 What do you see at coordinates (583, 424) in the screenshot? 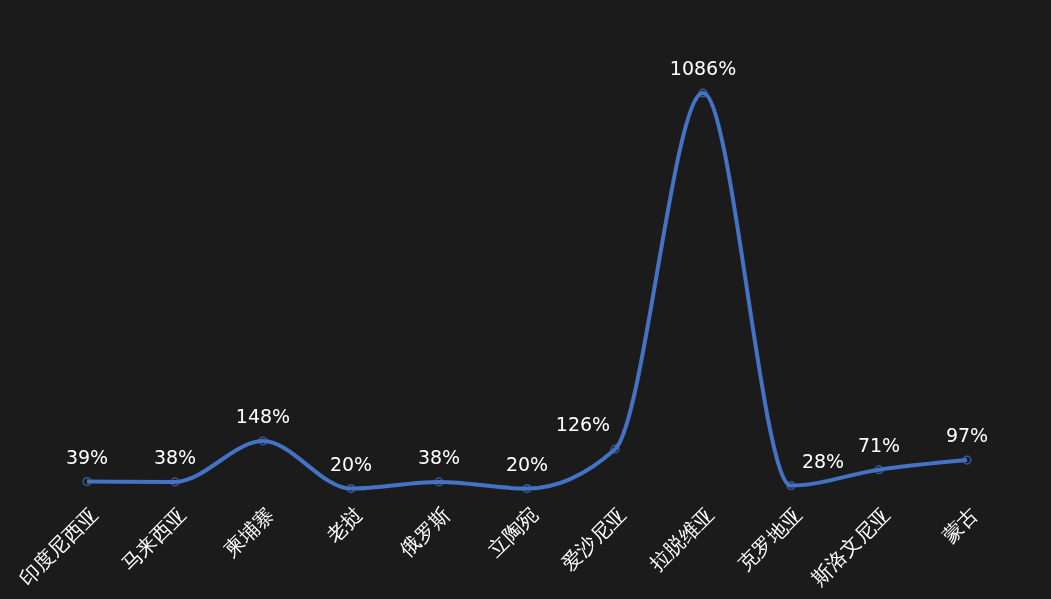
I see `data-label: 126%` at bounding box center [583, 424].